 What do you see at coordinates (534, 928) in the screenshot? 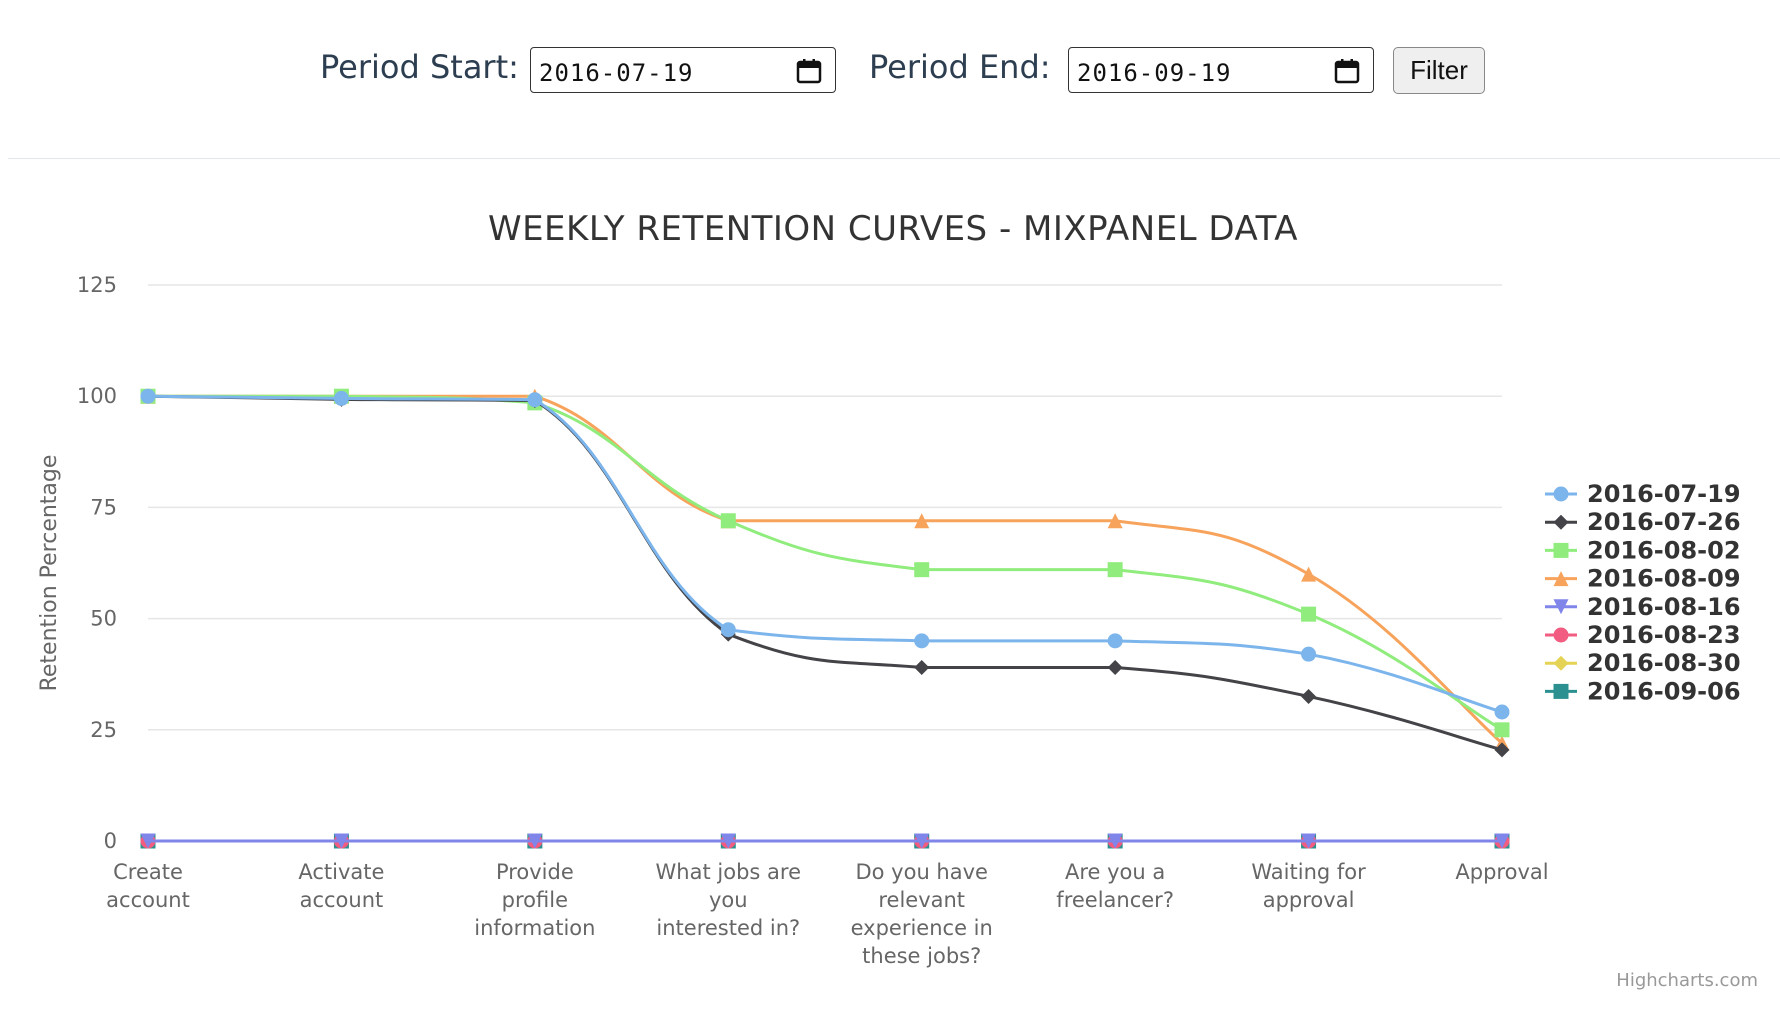
I see `x-tick-label-line: information` at bounding box center [534, 928].